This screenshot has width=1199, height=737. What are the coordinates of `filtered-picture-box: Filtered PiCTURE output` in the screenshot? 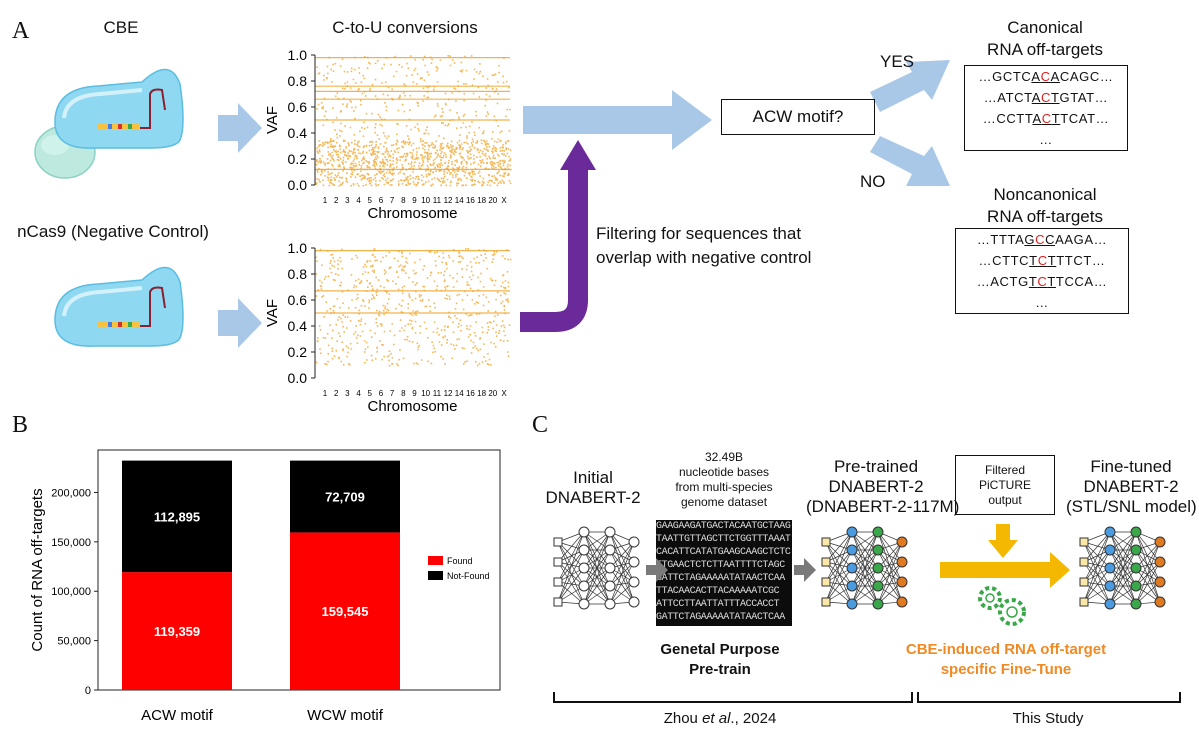 It's located at (1005, 485).